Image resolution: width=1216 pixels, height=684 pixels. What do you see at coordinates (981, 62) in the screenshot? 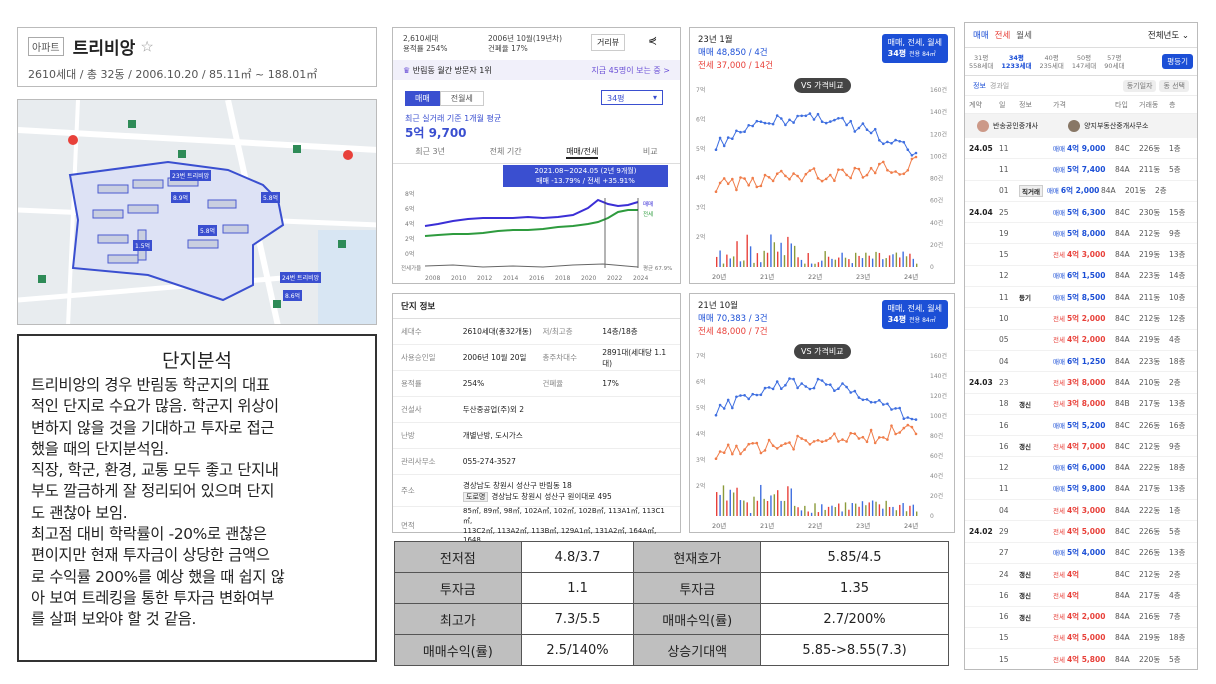
I see `size-option: 31평 558세대` at bounding box center [981, 62].